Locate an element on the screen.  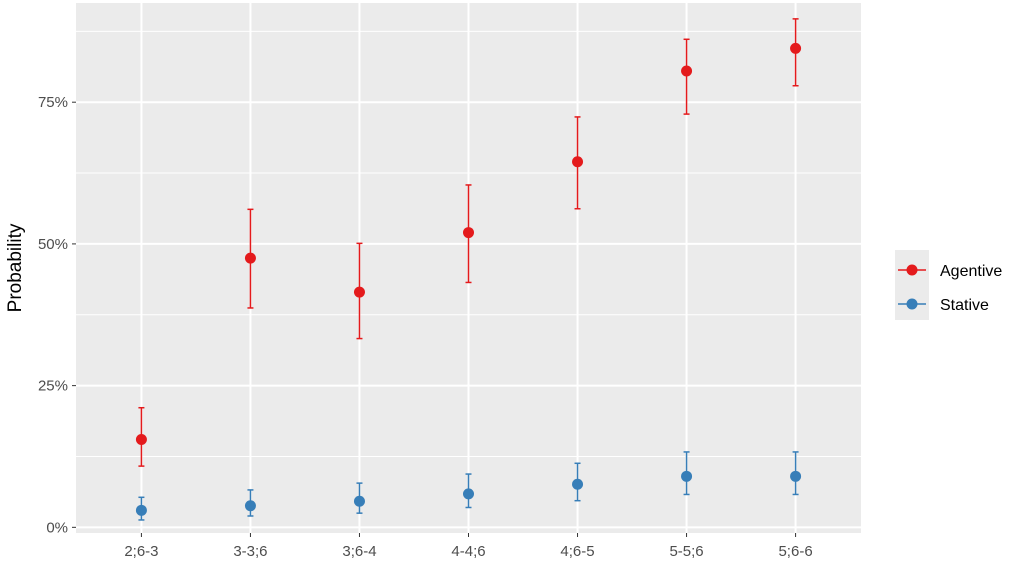
x-tick-label: 2;6-3 is located at coordinates (141, 551).